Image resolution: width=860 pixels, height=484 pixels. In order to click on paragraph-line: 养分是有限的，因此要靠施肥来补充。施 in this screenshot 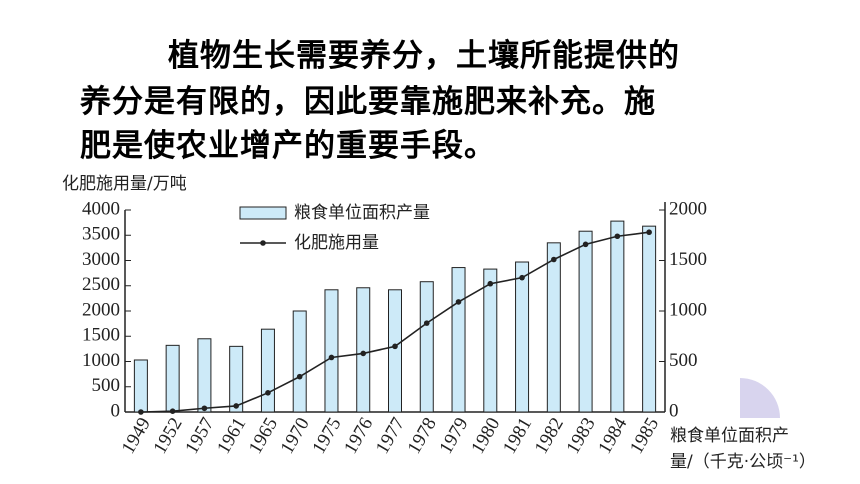, I will do `click(368, 102)`.